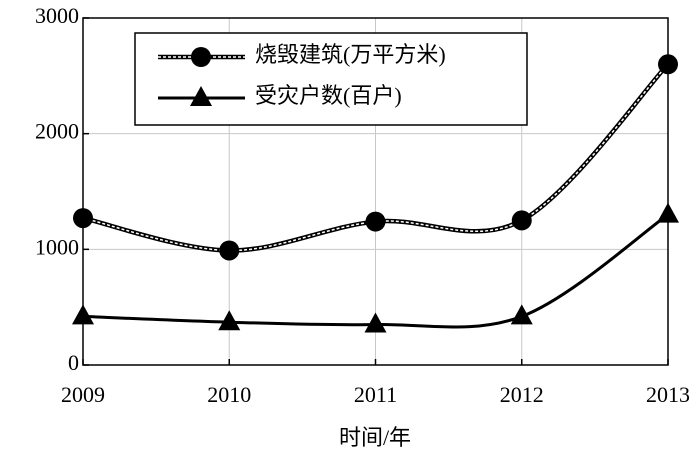 The image size is (700, 463). I want to click on x-axis-label: 时间/年, so click(375, 437).